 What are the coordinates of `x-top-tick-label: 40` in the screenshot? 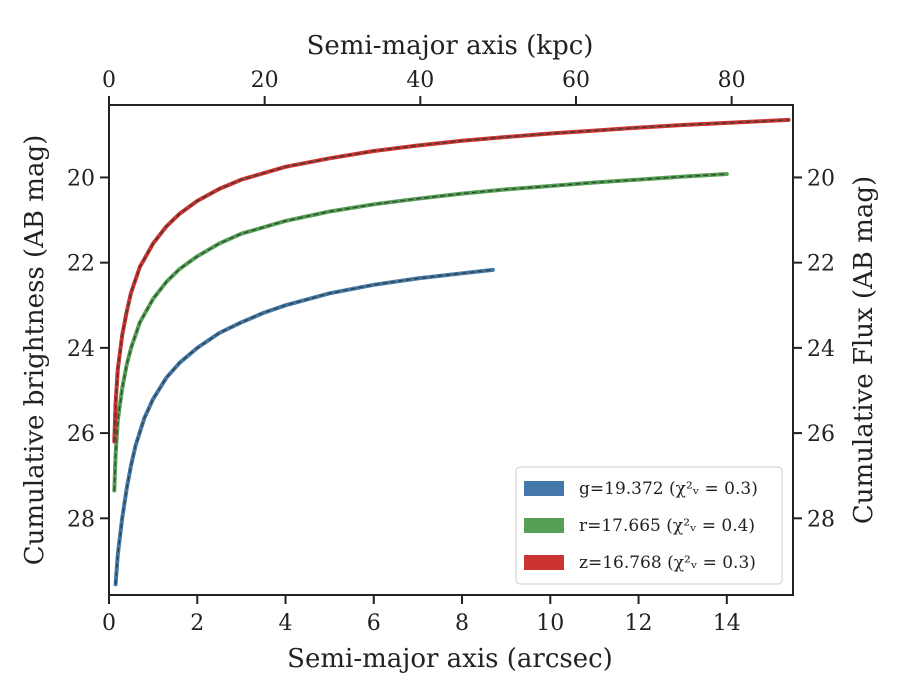 It's located at (420, 80).